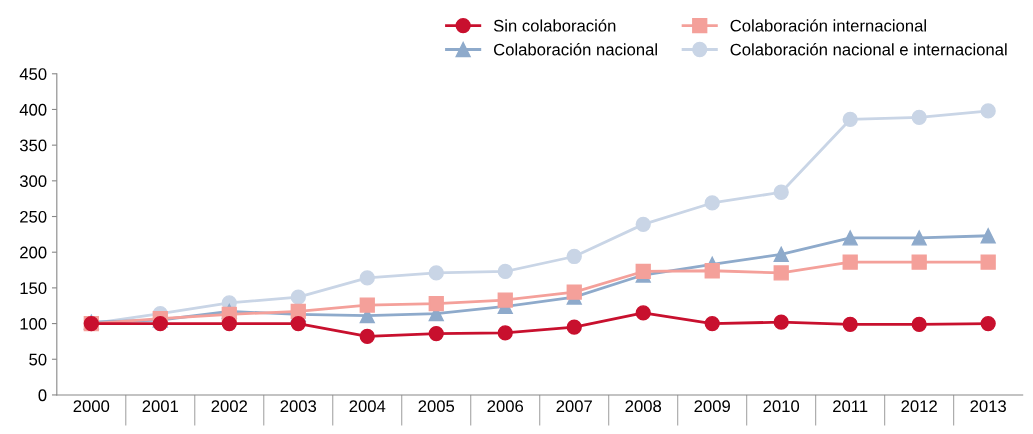 The image size is (1033, 434). I want to click on y-tick-label: 100, so click(33, 323).